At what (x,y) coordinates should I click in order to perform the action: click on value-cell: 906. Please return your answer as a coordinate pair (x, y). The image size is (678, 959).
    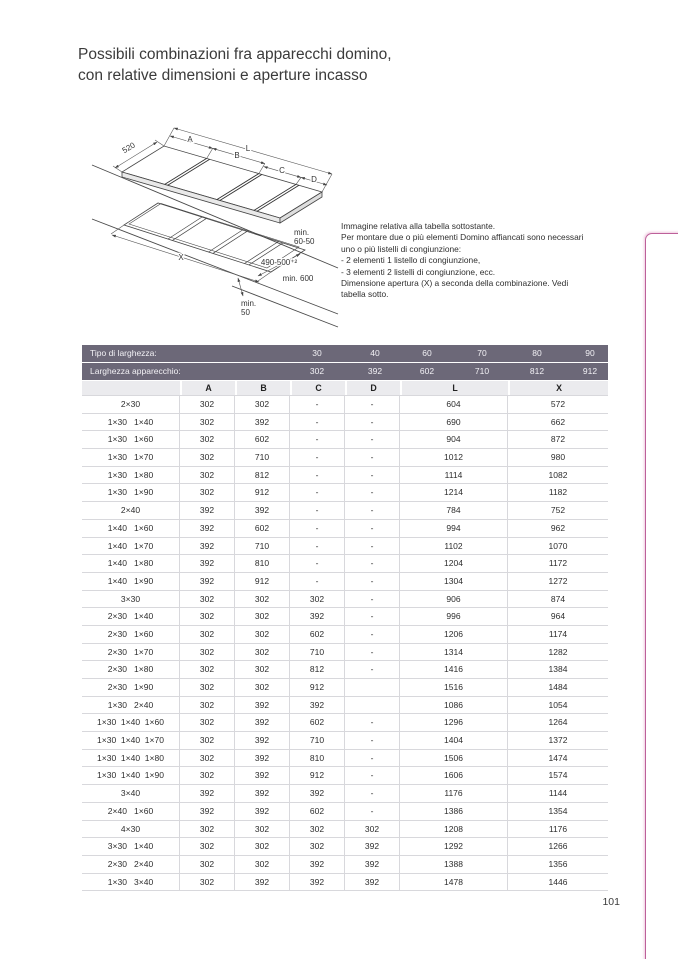
    Looking at the image, I should click on (454, 599).